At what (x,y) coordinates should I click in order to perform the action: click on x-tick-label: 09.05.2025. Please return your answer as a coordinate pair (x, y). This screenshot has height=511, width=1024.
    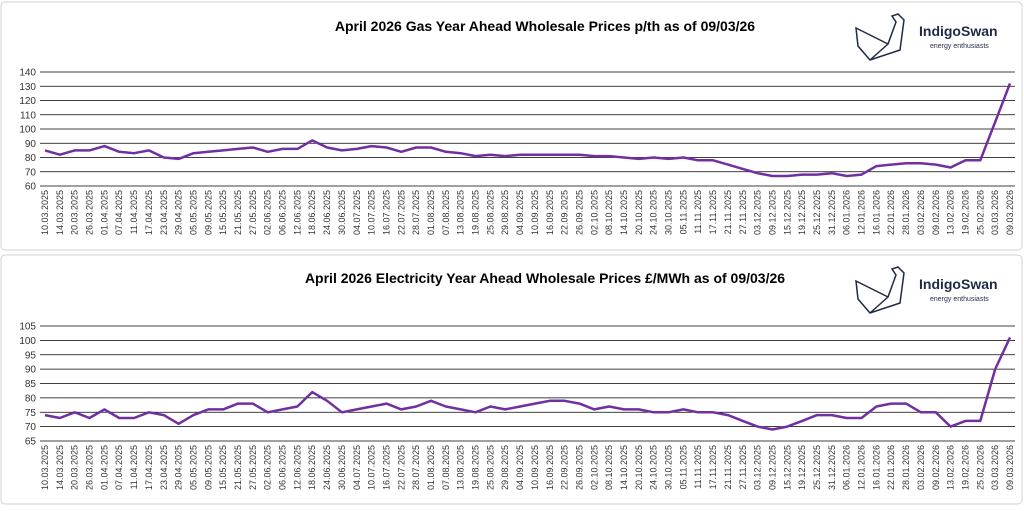
    Looking at the image, I should click on (208, 467).